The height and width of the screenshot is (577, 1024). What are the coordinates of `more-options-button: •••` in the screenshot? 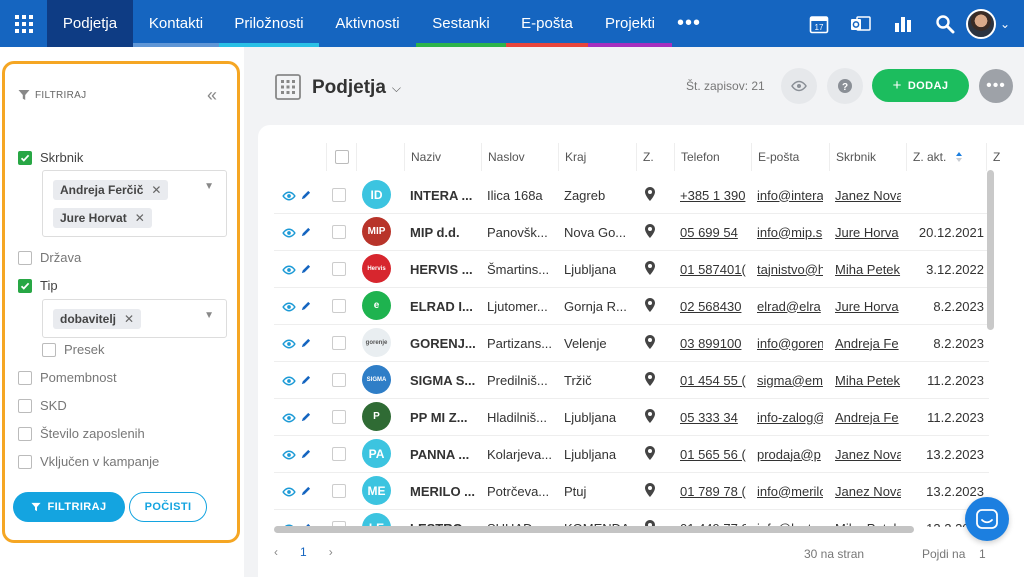 It's located at (996, 86).